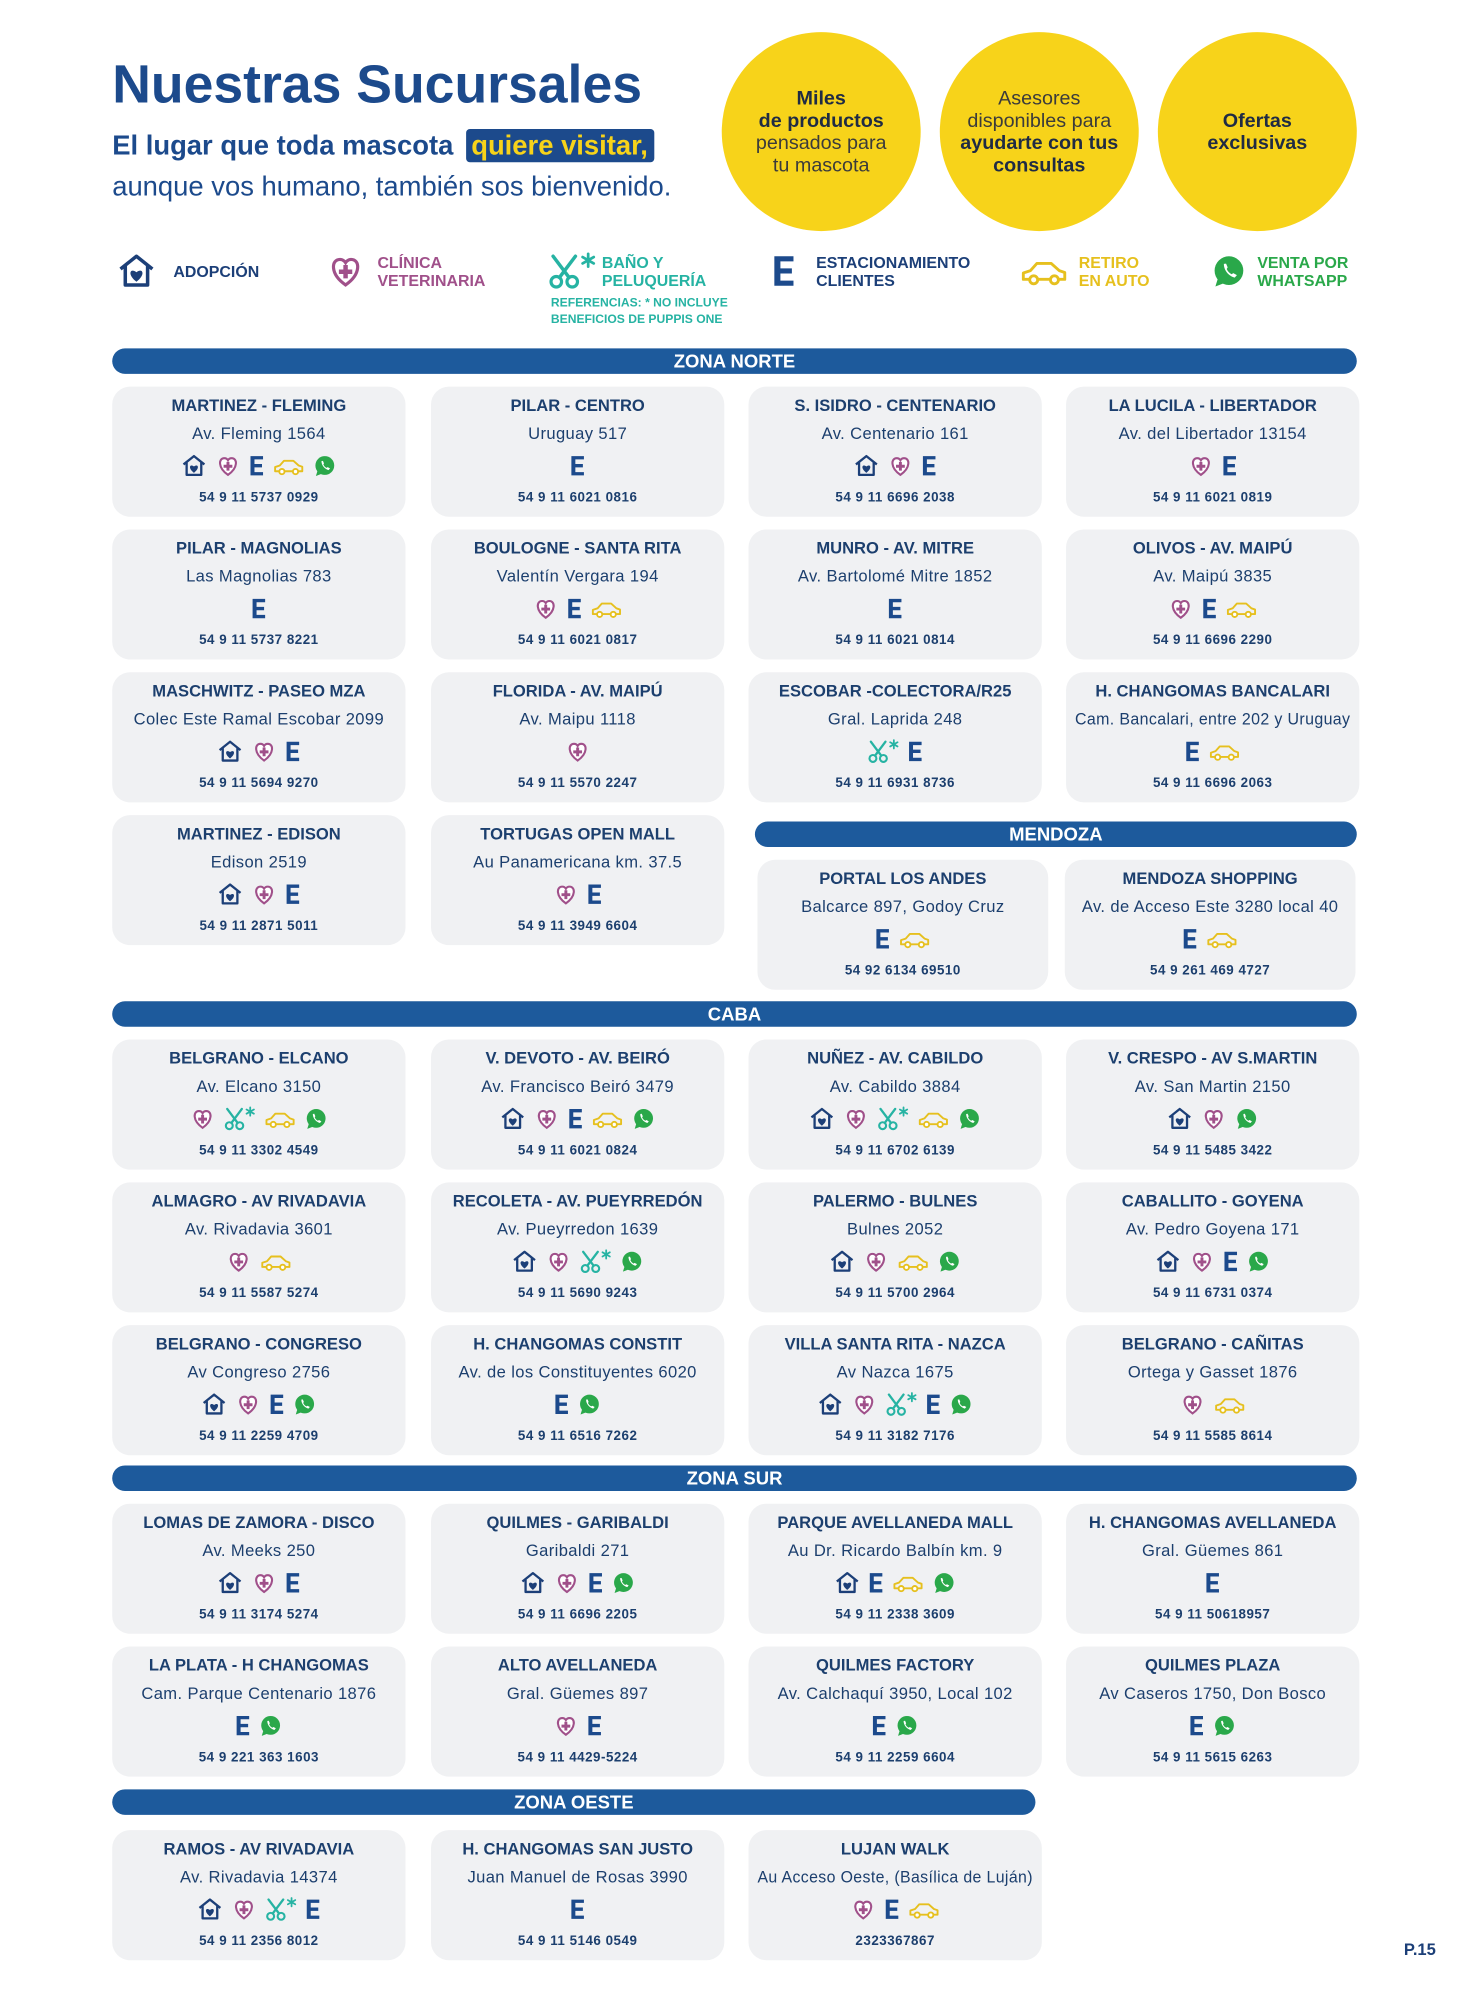  I want to click on store-name: V. CRESPO - AV S.MARTIN, so click(1212, 1058).